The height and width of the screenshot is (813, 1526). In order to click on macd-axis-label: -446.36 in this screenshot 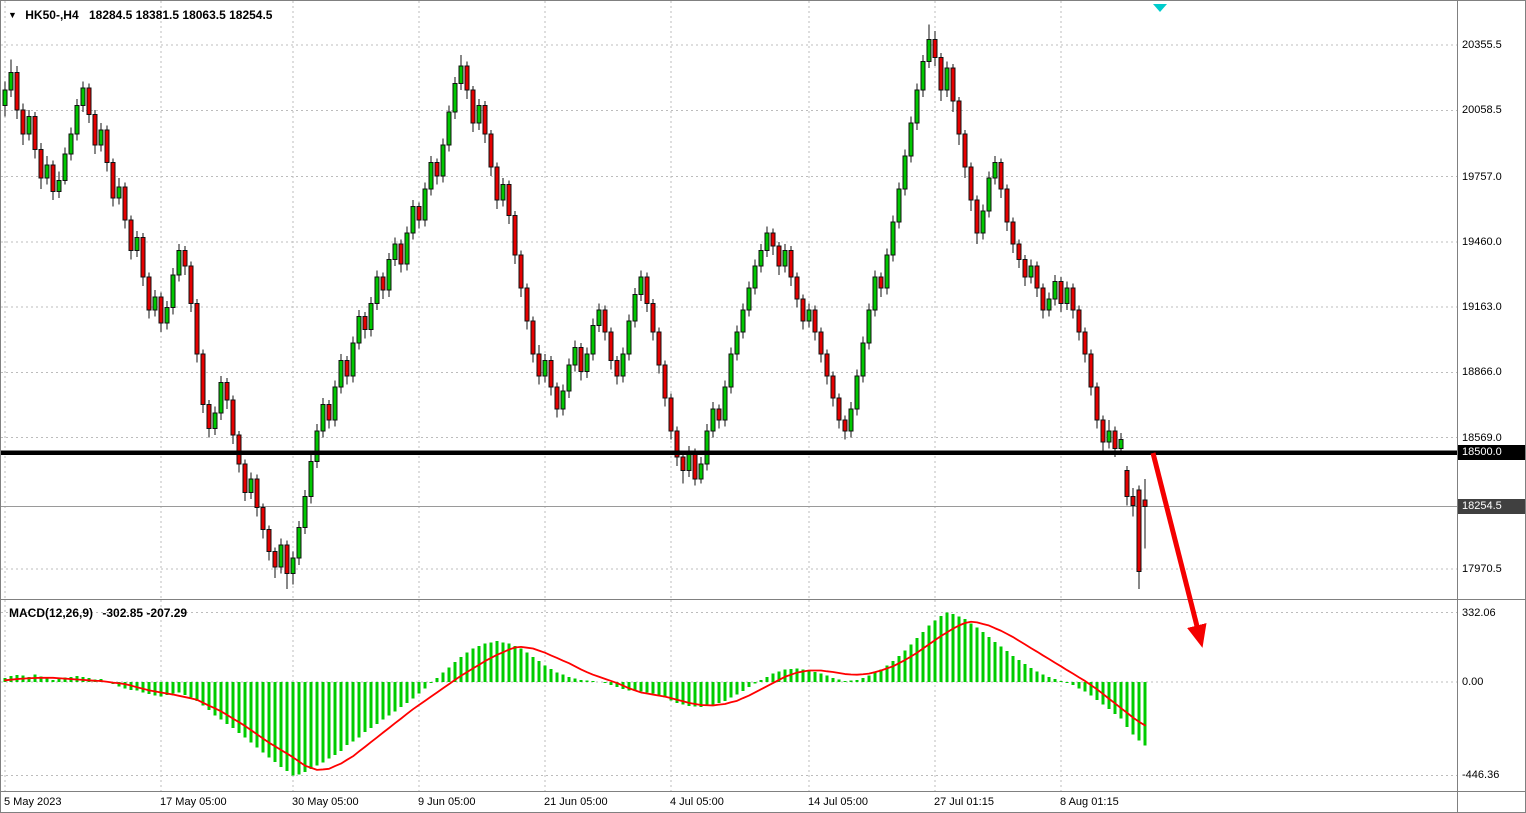, I will do `click(1481, 775)`.